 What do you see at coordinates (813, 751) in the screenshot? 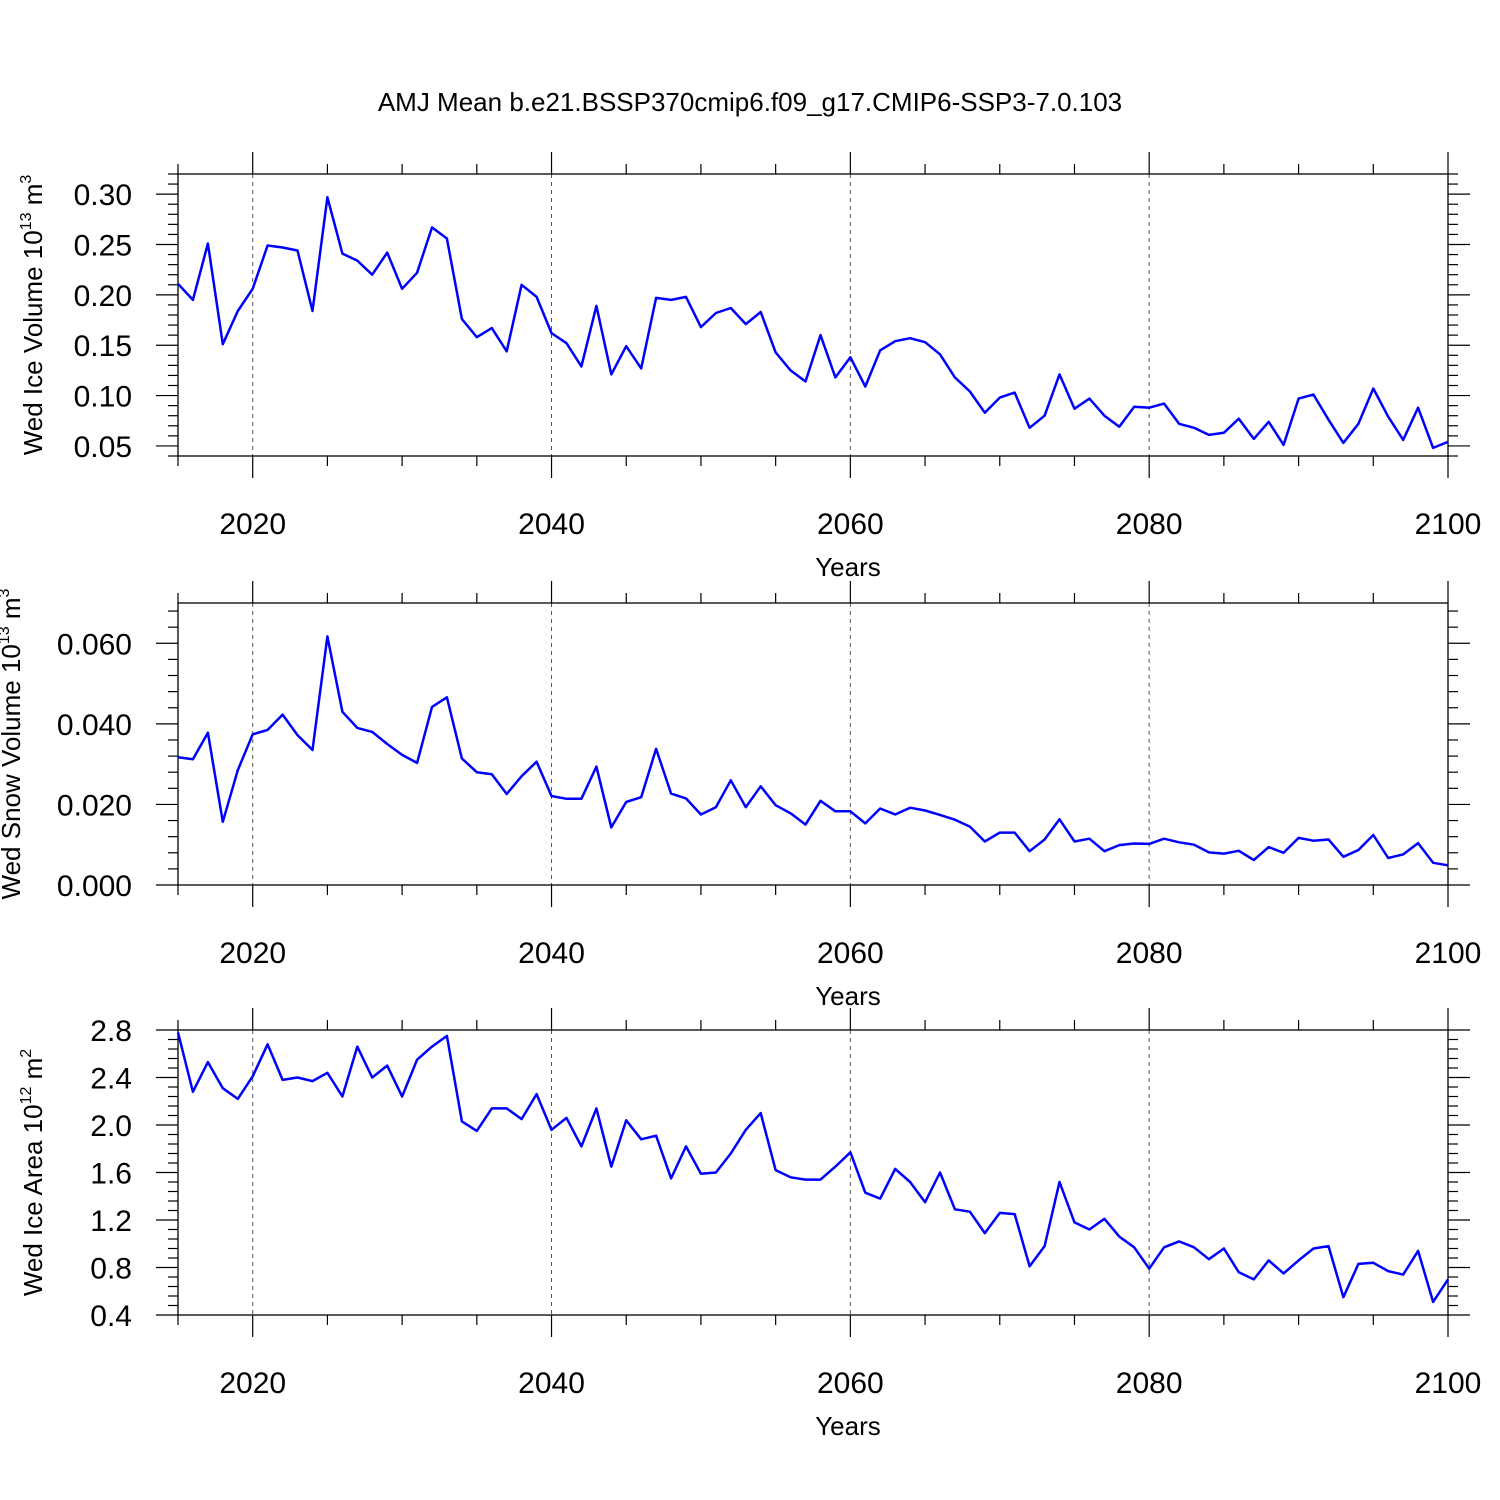
I see `series-line-snow-volume` at bounding box center [813, 751].